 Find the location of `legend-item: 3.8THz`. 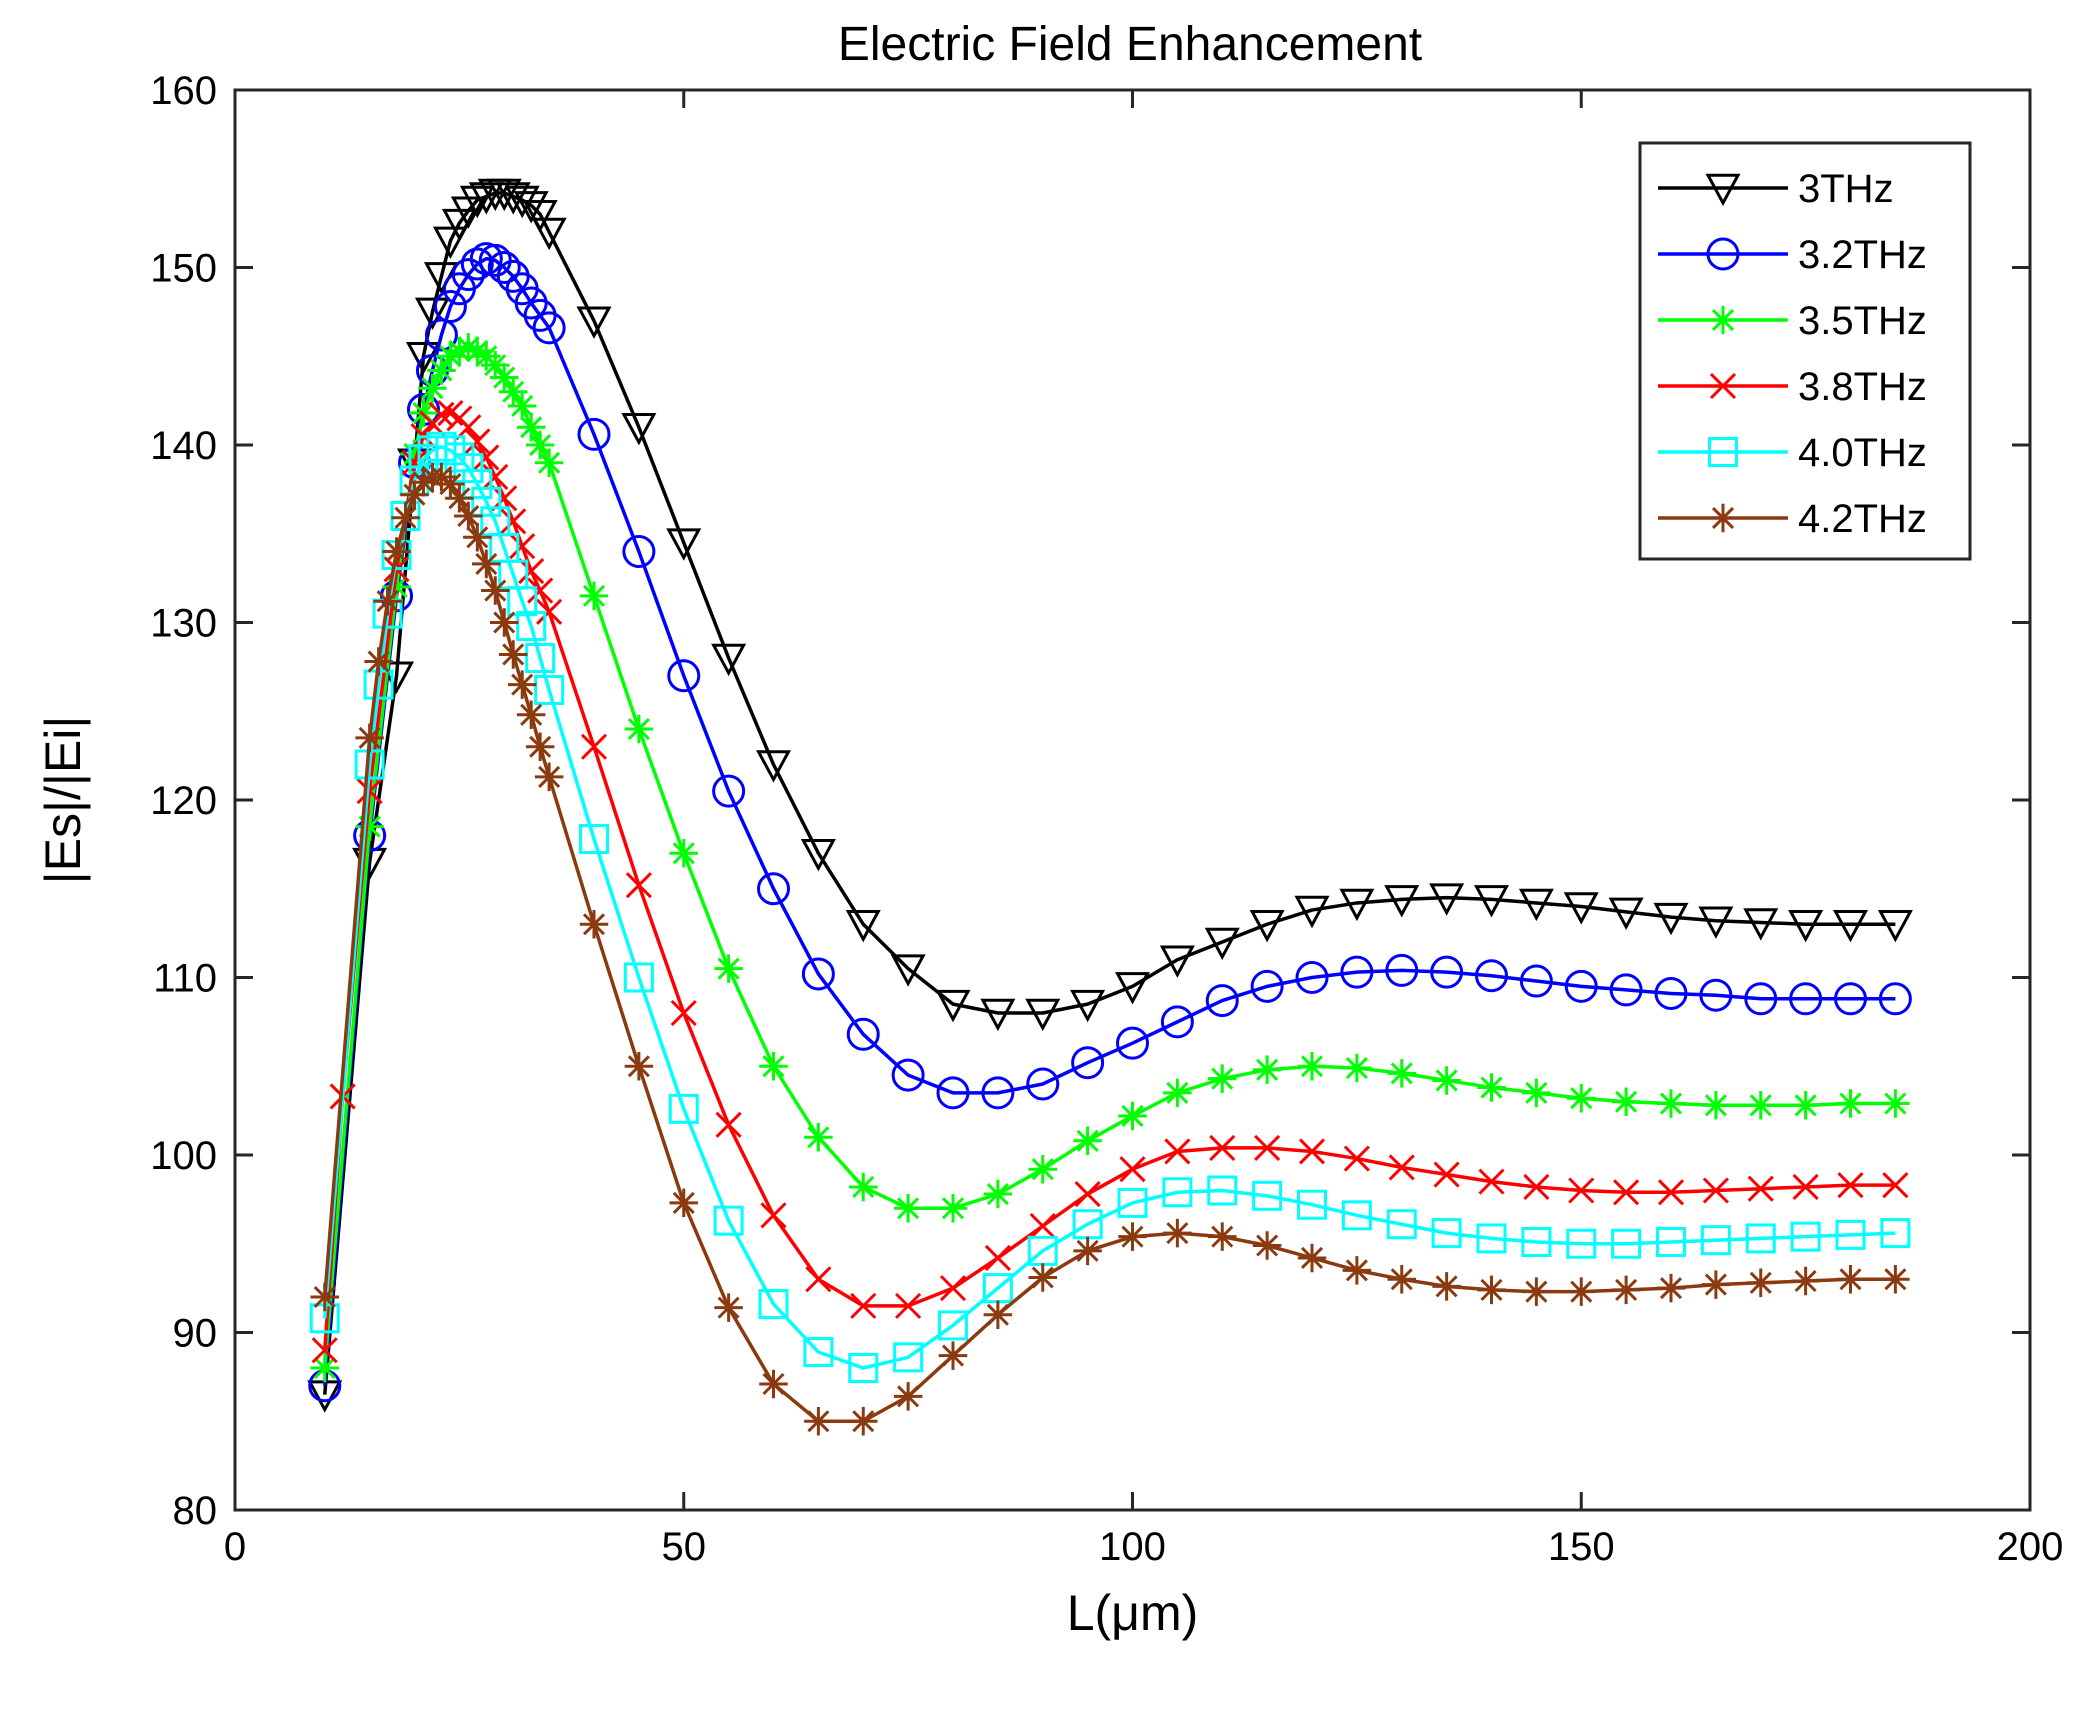

legend-item: 3.8THz is located at coordinates (1792, 387).